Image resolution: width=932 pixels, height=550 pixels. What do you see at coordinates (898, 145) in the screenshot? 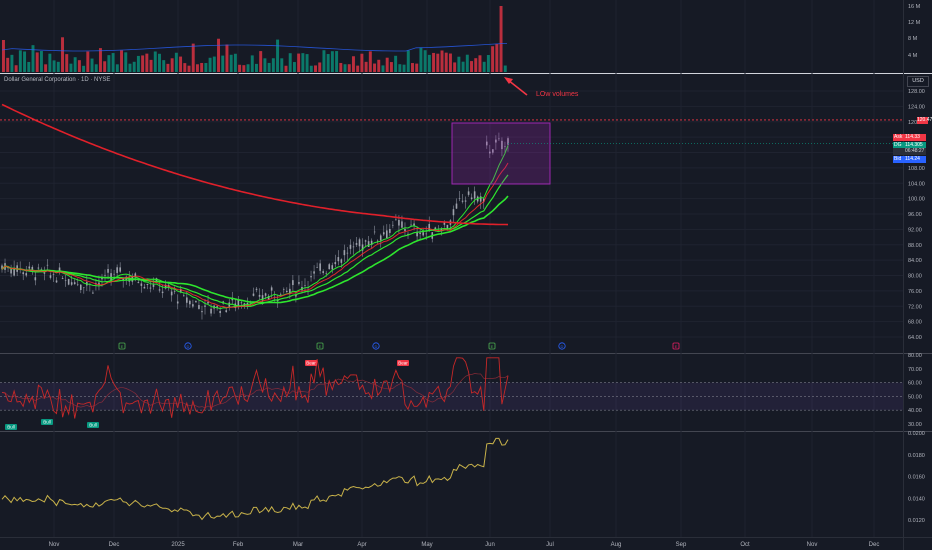
I see `last-label: DG` at bounding box center [898, 145].